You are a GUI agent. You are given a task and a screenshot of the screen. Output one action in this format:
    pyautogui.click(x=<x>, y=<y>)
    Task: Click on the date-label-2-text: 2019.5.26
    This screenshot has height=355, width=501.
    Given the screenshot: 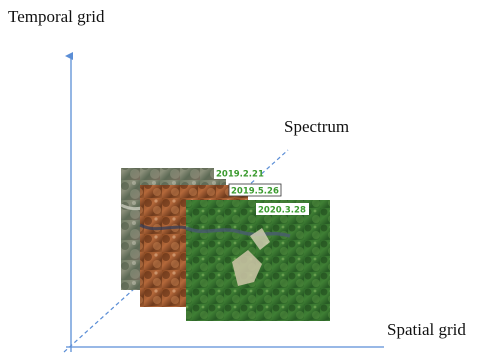 What is the action you would take?
    pyautogui.click(x=255, y=192)
    